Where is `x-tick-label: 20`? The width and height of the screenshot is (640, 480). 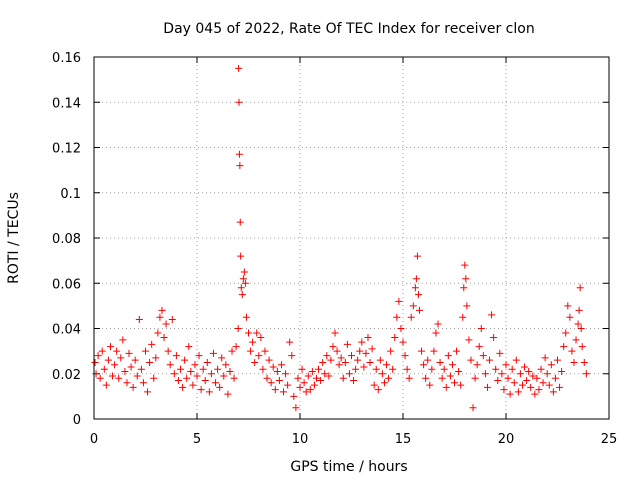
x-tick-label: 20 is located at coordinates (506, 439).